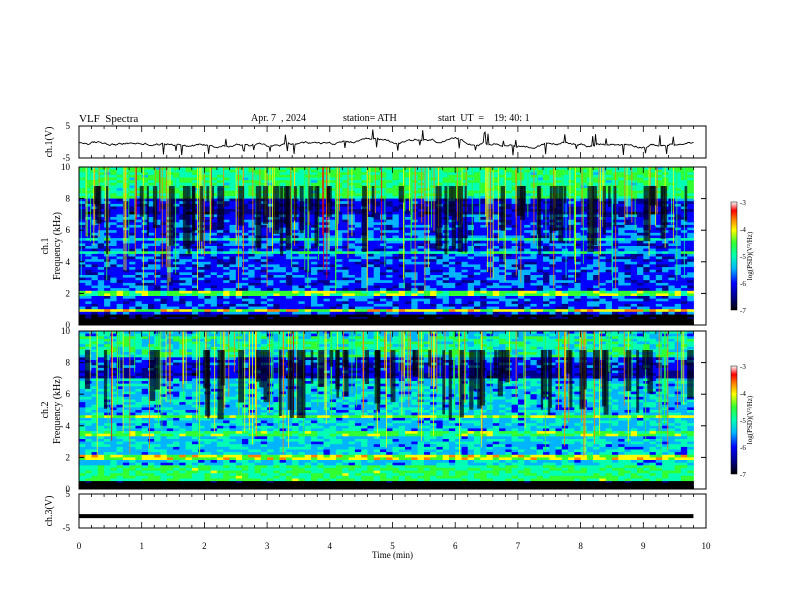 The image size is (792, 612). Describe the element at coordinates (141, 546) in the screenshot. I see `xtick-1: 1` at that location.